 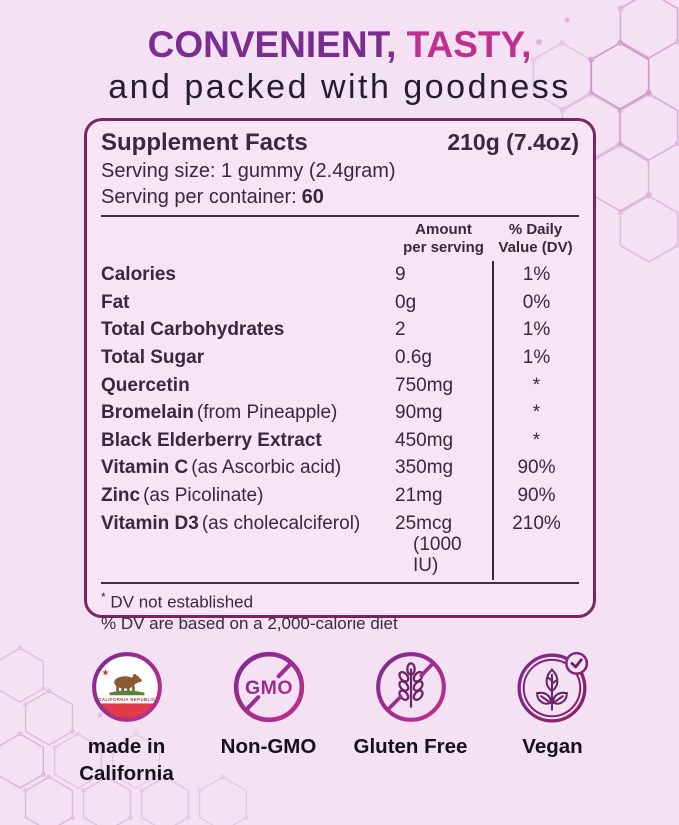 I want to click on grass-shape, so click(x=126, y=693).